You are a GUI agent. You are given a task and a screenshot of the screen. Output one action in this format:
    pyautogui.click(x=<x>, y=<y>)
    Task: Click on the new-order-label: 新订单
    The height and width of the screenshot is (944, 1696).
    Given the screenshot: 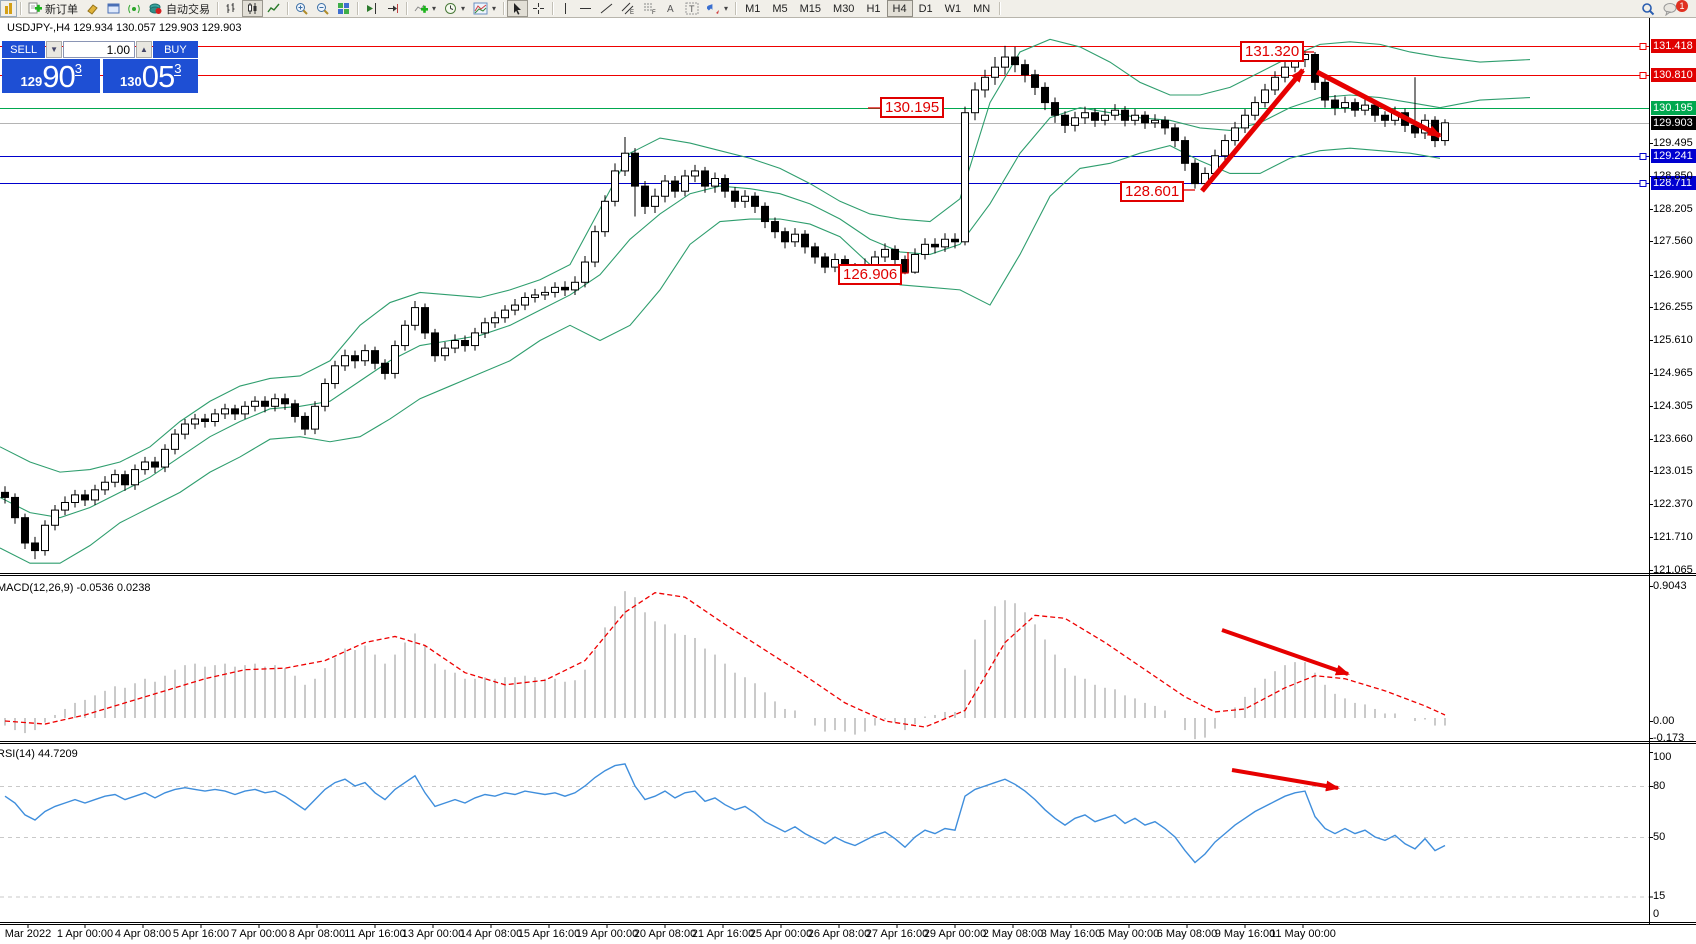 What is the action you would take?
    pyautogui.click(x=61, y=9)
    